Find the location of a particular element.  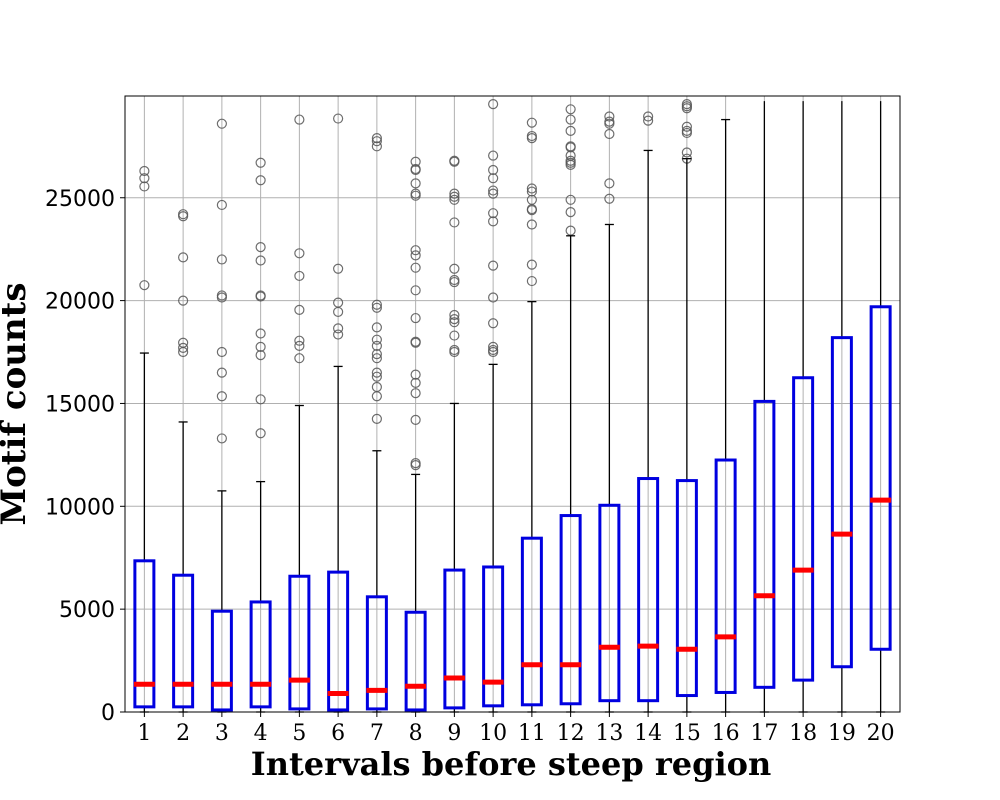

x-tick-label: 15 is located at coordinates (687, 733).